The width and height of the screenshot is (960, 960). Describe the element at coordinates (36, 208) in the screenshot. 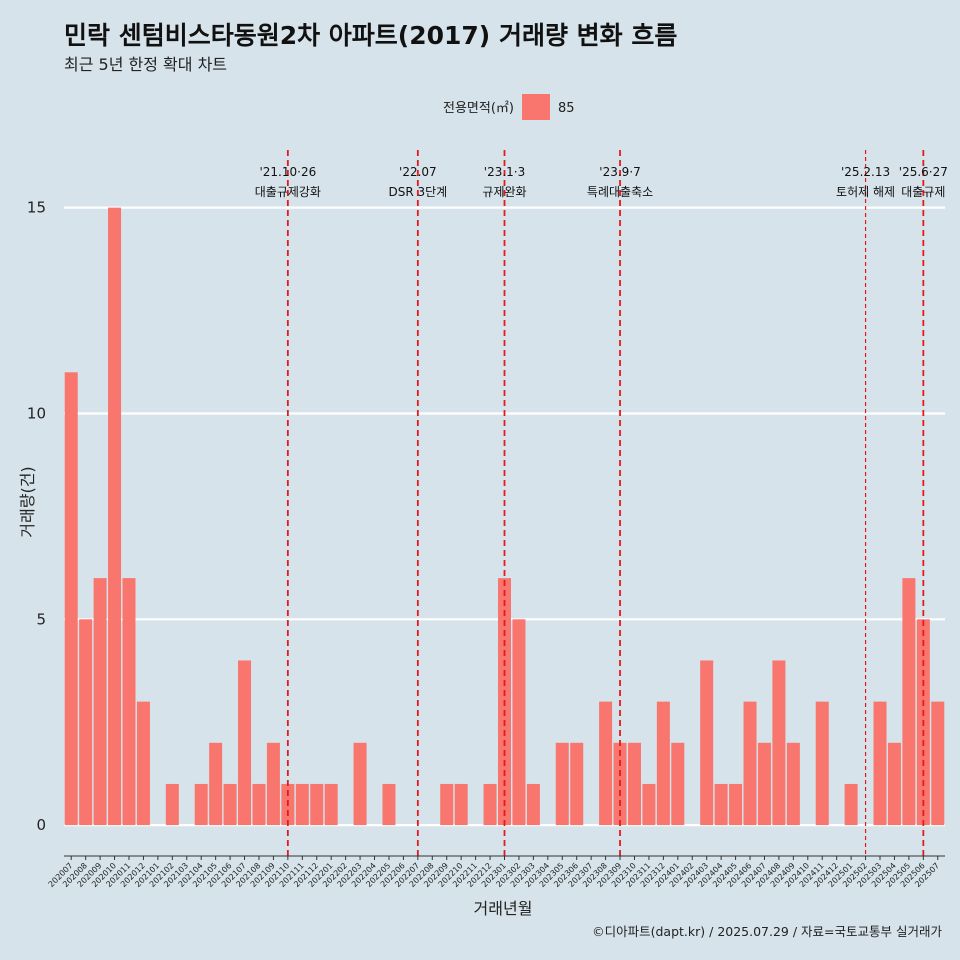

I see `y-tick-label-15: 15` at that location.